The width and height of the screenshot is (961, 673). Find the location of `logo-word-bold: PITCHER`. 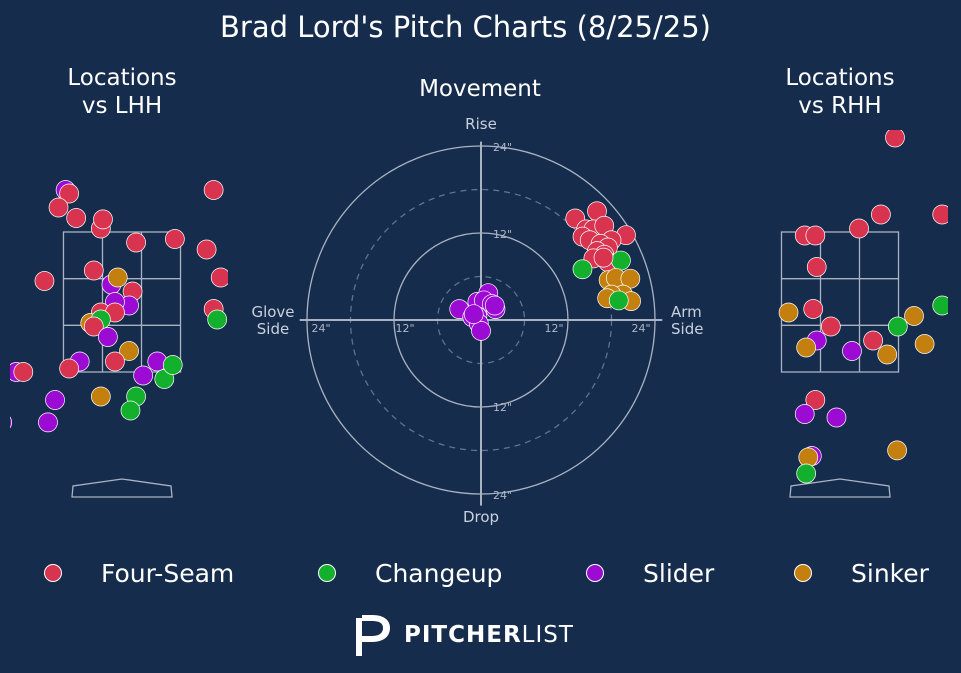

logo-word-bold: PITCHER is located at coordinates (463, 635).